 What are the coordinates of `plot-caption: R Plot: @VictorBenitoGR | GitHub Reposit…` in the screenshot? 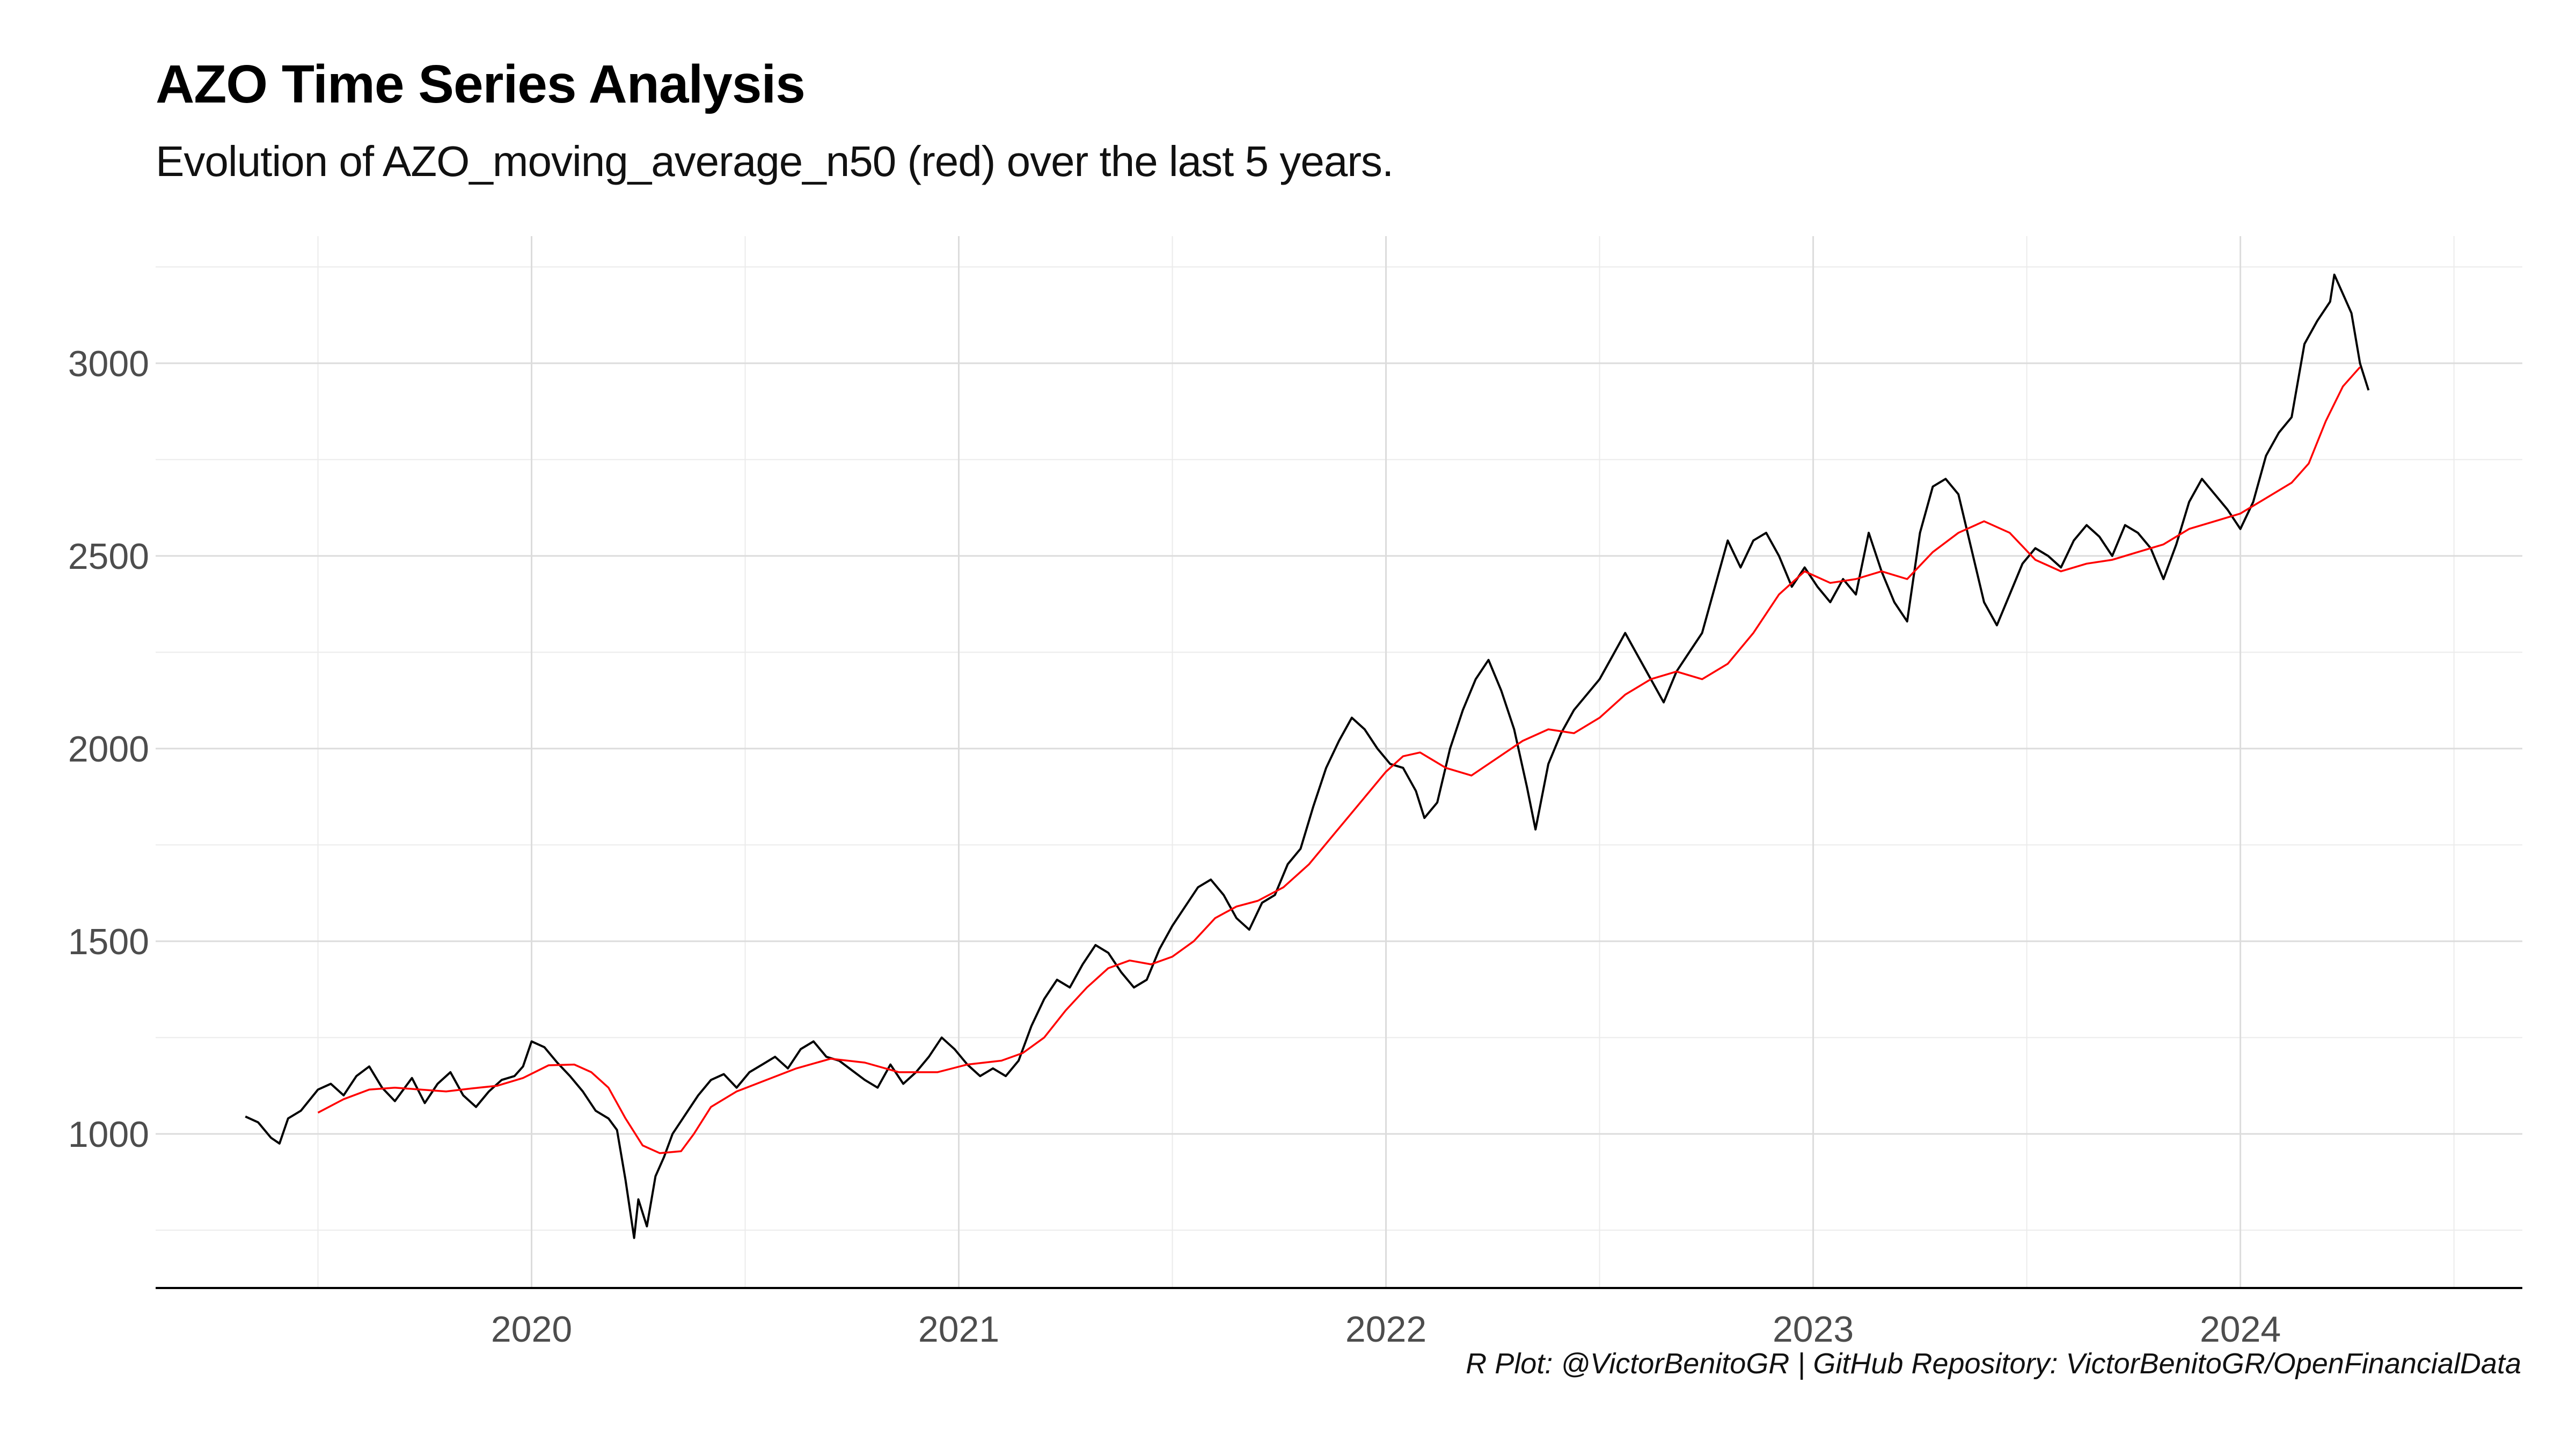 It's located at (1993, 1364).